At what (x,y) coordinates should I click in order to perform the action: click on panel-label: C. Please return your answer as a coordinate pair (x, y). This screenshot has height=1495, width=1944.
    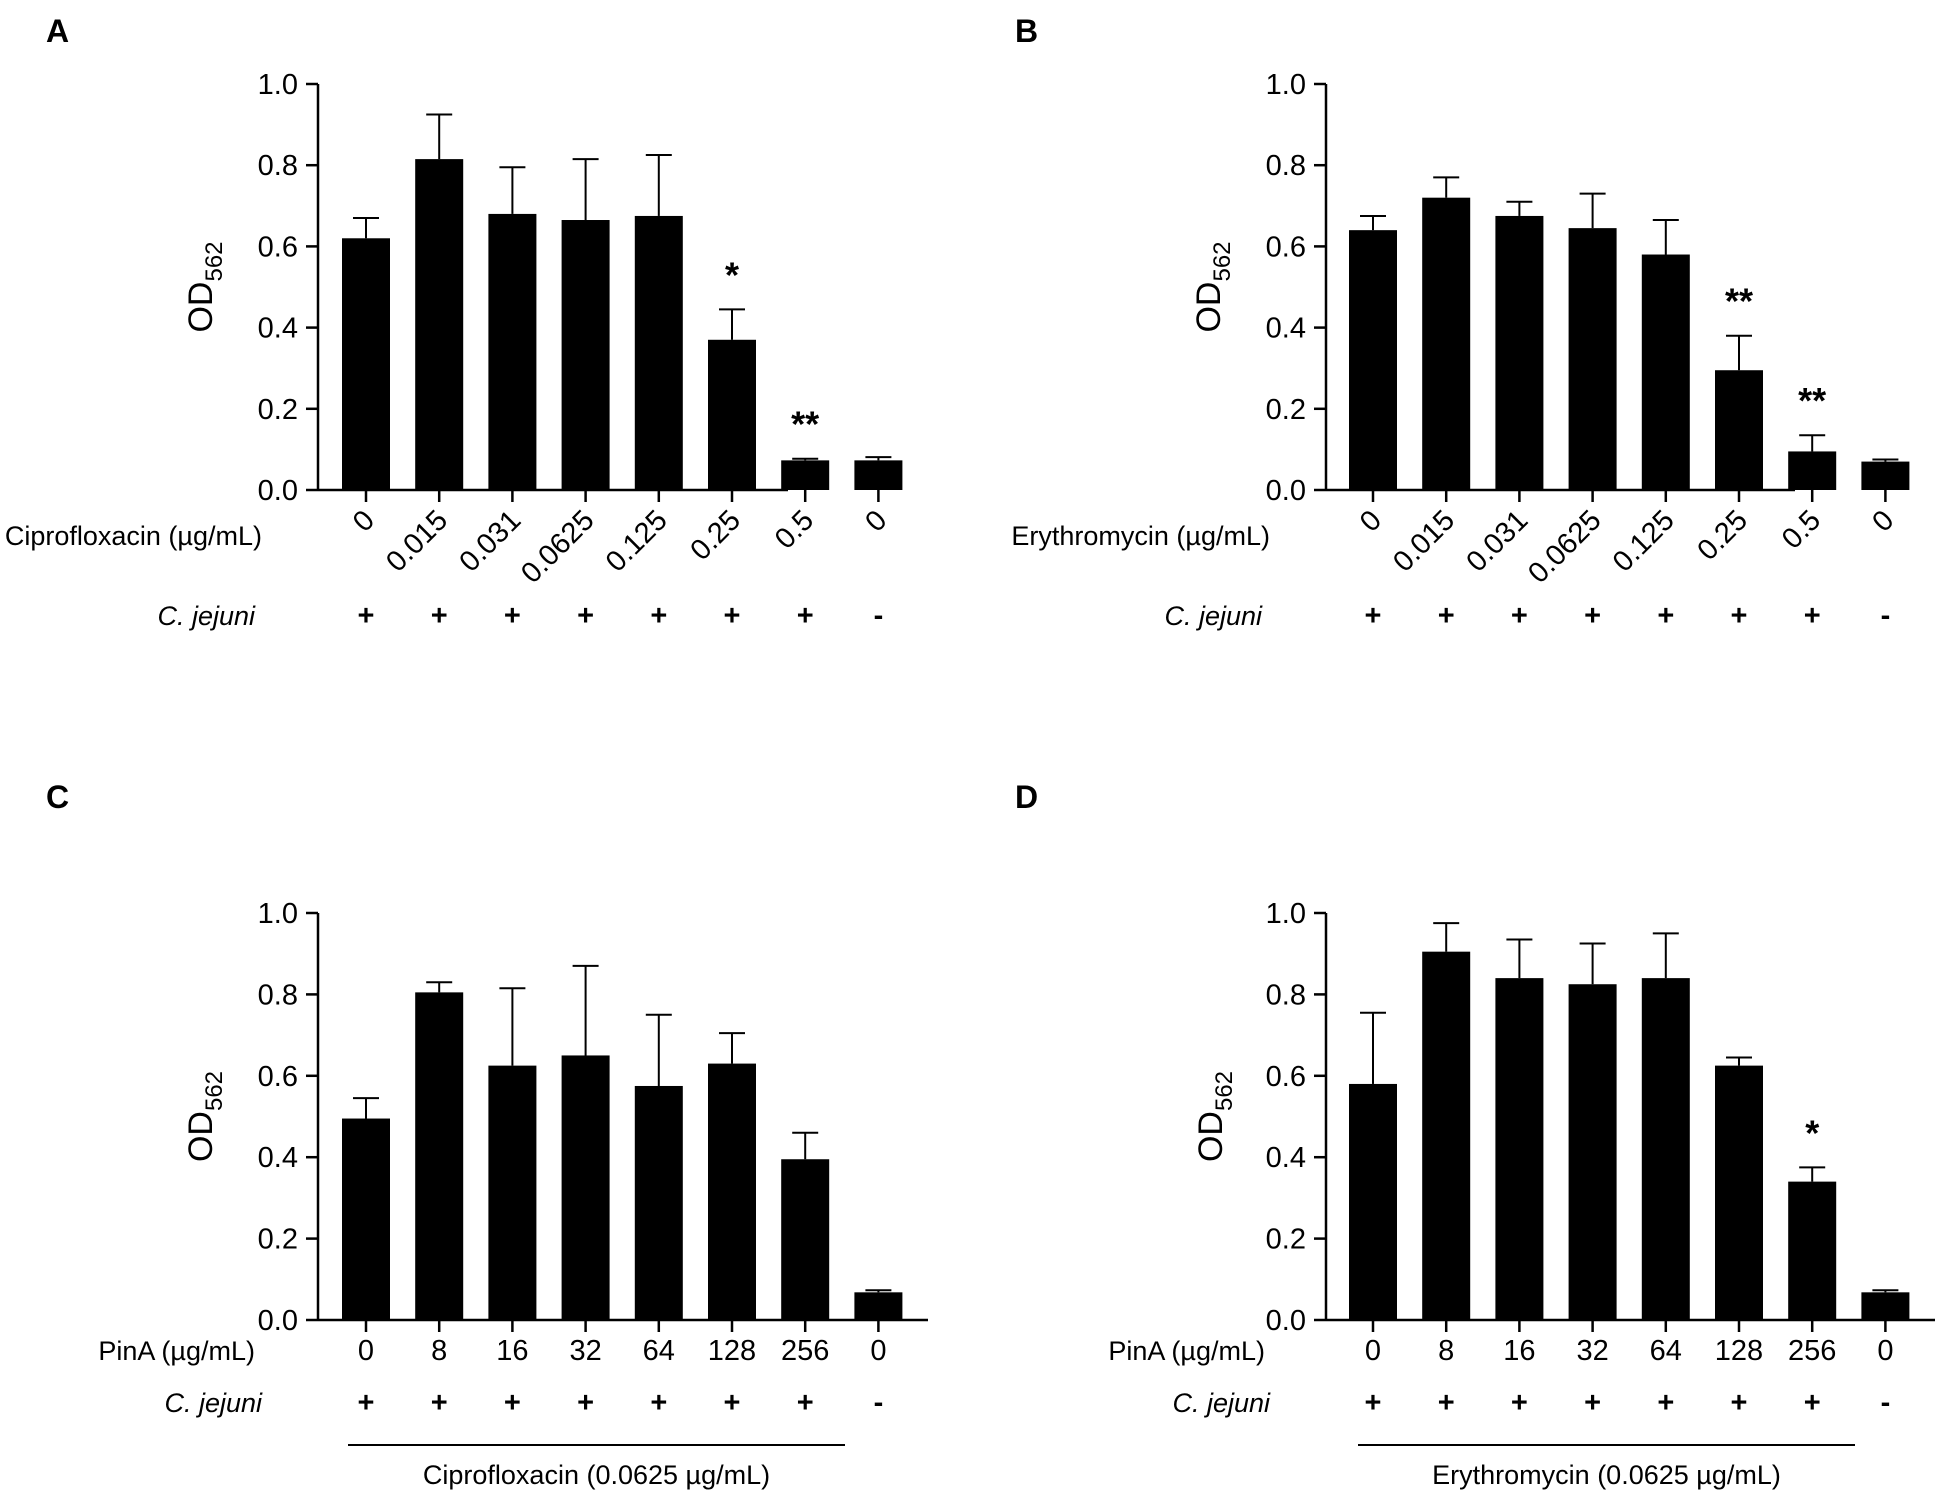
    Looking at the image, I should click on (57, 797).